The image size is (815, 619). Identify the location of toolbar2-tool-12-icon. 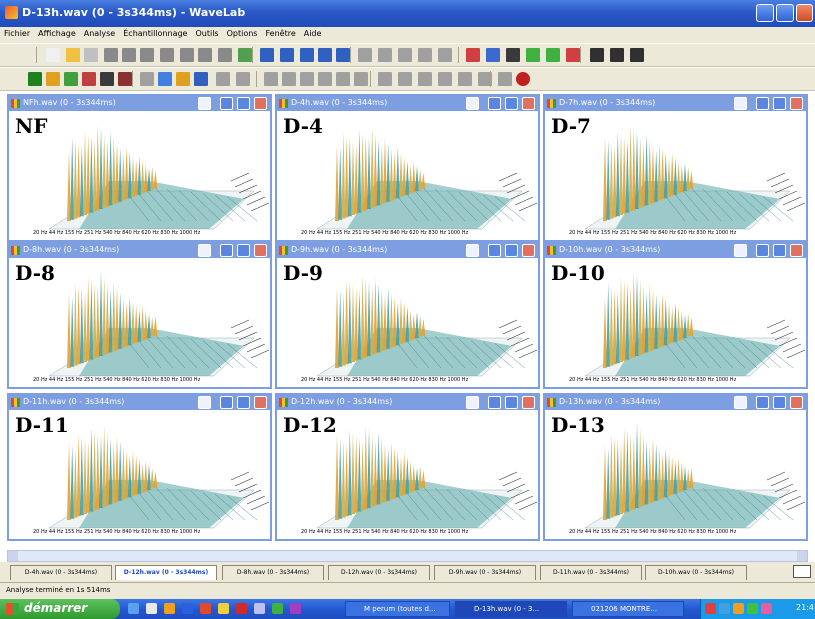
(243, 79).